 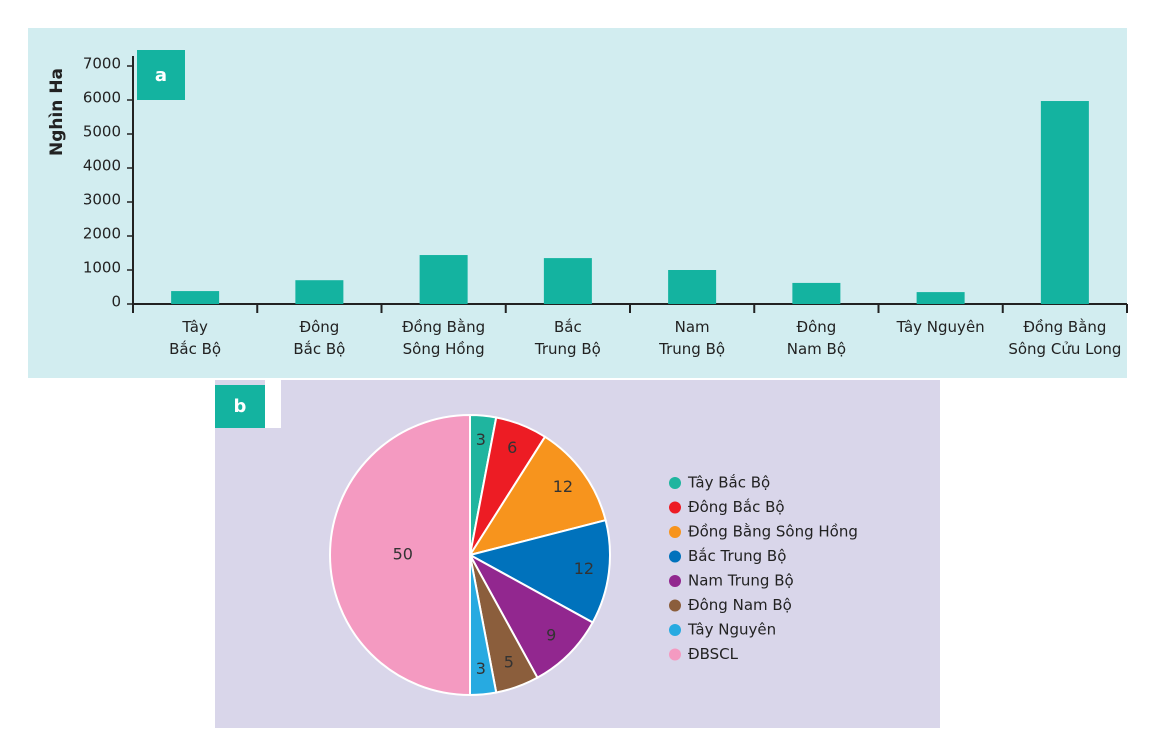 What do you see at coordinates (736, 507) in the screenshot?
I see `legend-label: Đông Bắc Bộ` at bounding box center [736, 507].